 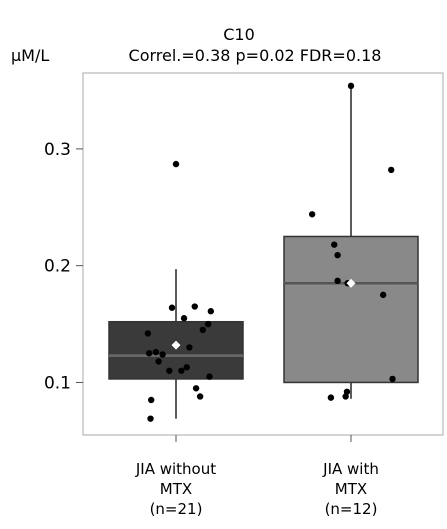 I want to click on x-axis: JIA without MTX (n=21) JIA with MTX (n=12), so click(x=257, y=476).